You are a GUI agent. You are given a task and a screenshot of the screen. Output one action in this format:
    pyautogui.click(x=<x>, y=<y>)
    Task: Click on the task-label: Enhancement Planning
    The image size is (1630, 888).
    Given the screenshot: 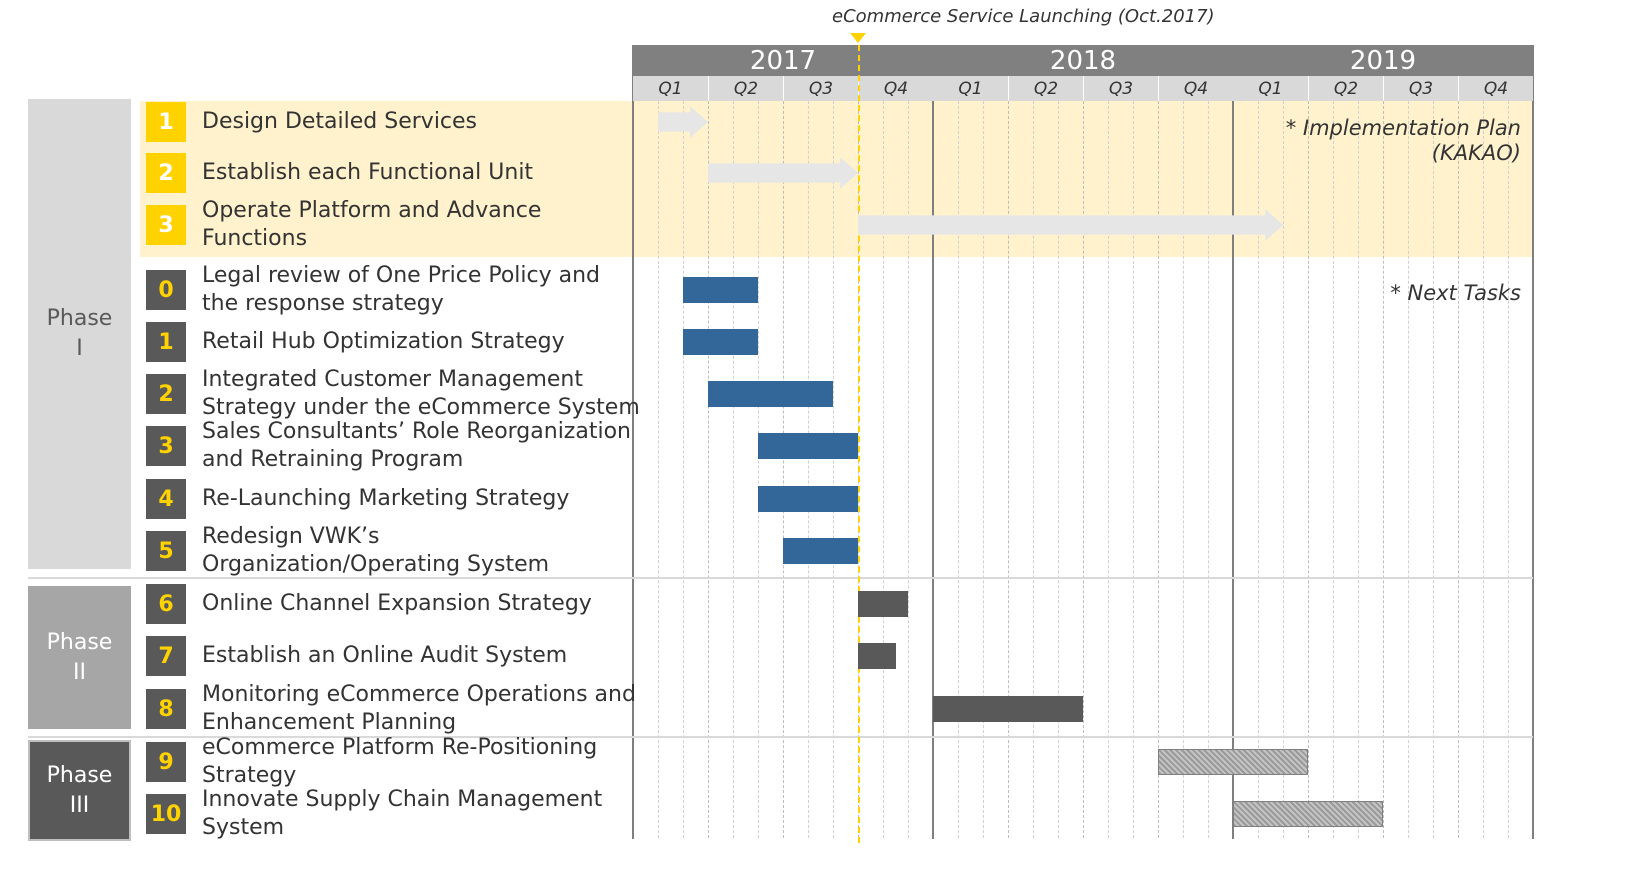 What is the action you would take?
    pyautogui.click(x=329, y=722)
    